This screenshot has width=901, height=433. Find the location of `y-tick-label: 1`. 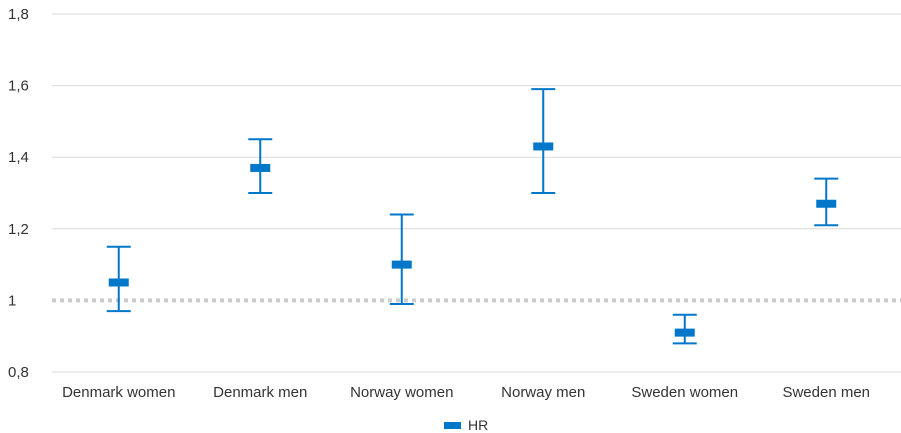

y-tick-label: 1 is located at coordinates (12, 300).